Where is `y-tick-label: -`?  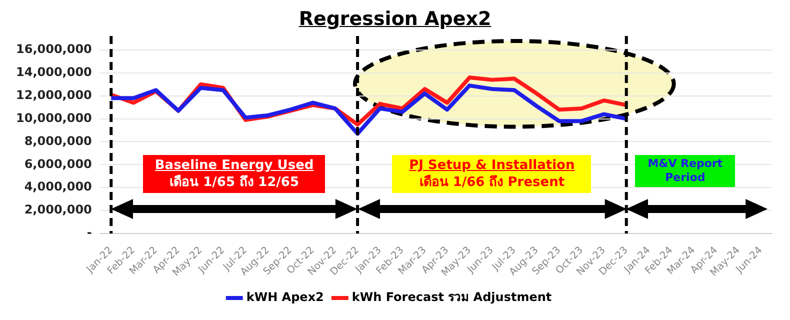
y-tick-label: - is located at coordinates (89, 233).